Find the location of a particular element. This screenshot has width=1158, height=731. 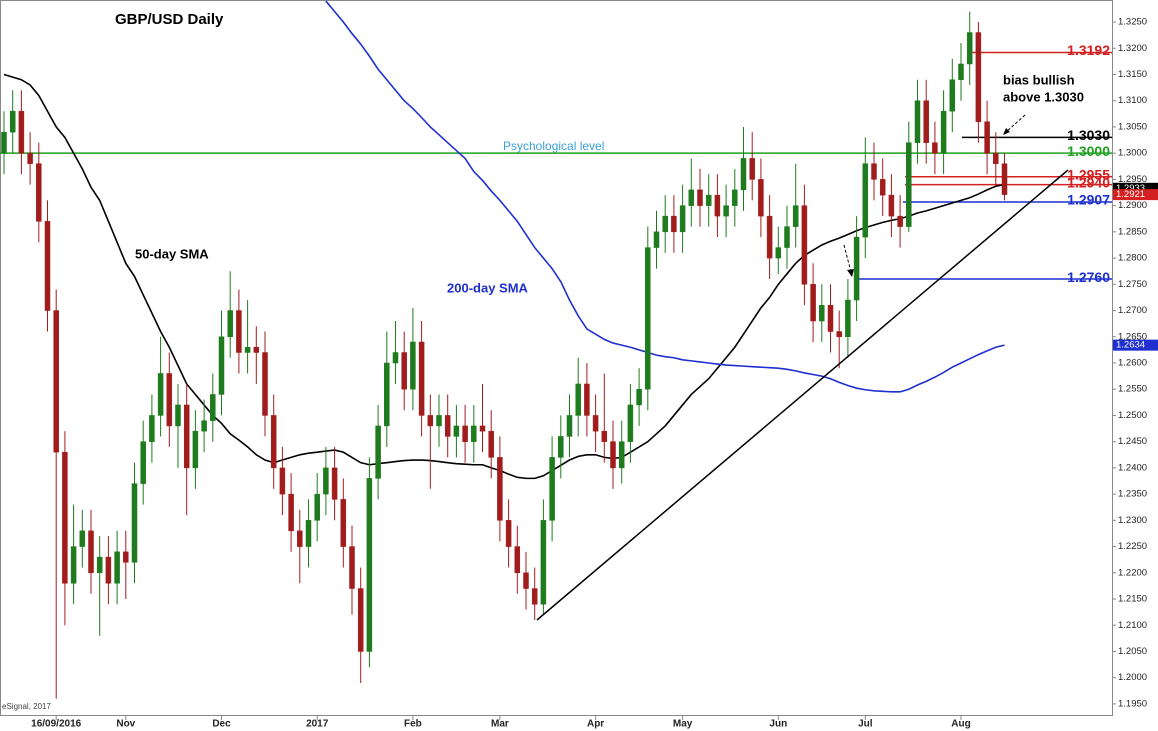

y-tick-label: 1.3050 is located at coordinates (1132, 126).